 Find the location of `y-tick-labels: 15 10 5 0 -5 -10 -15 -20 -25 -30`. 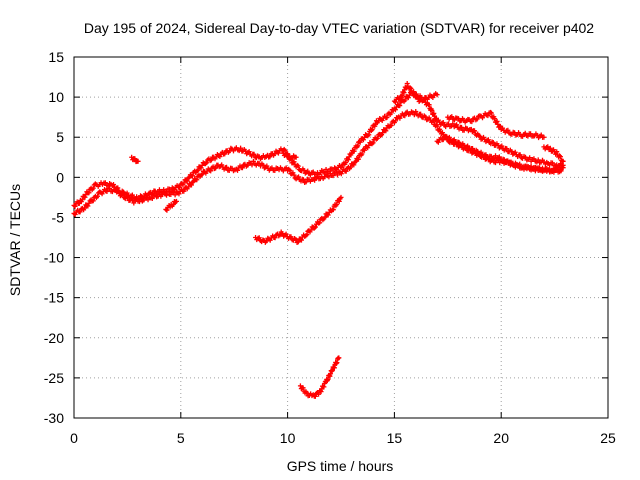

y-tick-labels: 15 10 5 0 -5 -10 -15 -20 -25 -30 is located at coordinates (54, 237).